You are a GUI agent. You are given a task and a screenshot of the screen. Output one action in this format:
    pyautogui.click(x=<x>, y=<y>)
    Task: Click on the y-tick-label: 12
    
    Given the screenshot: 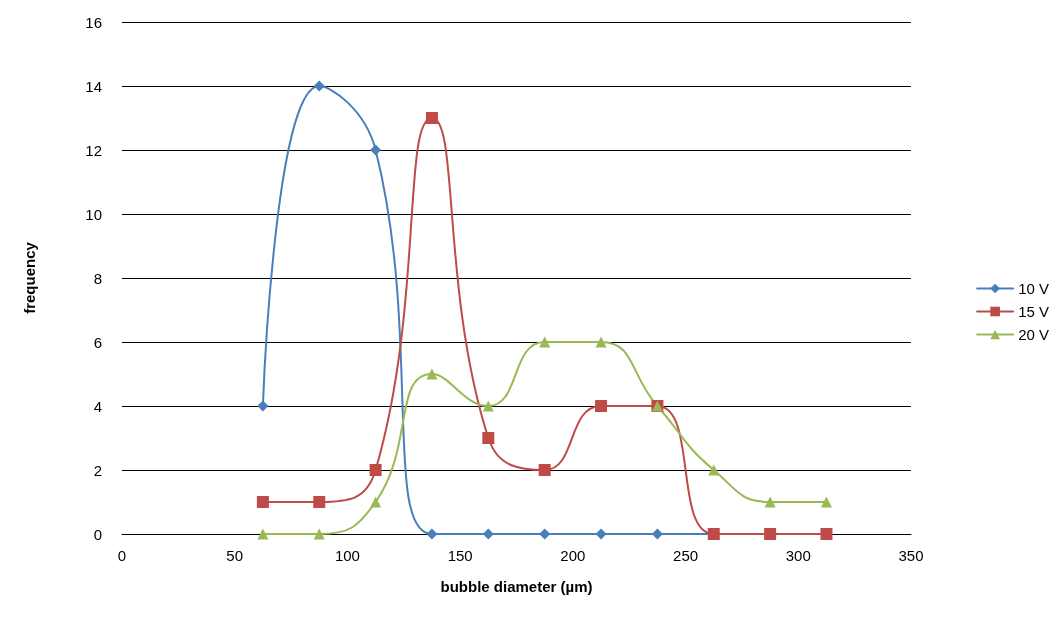 What is the action you would take?
    pyautogui.click(x=93, y=150)
    